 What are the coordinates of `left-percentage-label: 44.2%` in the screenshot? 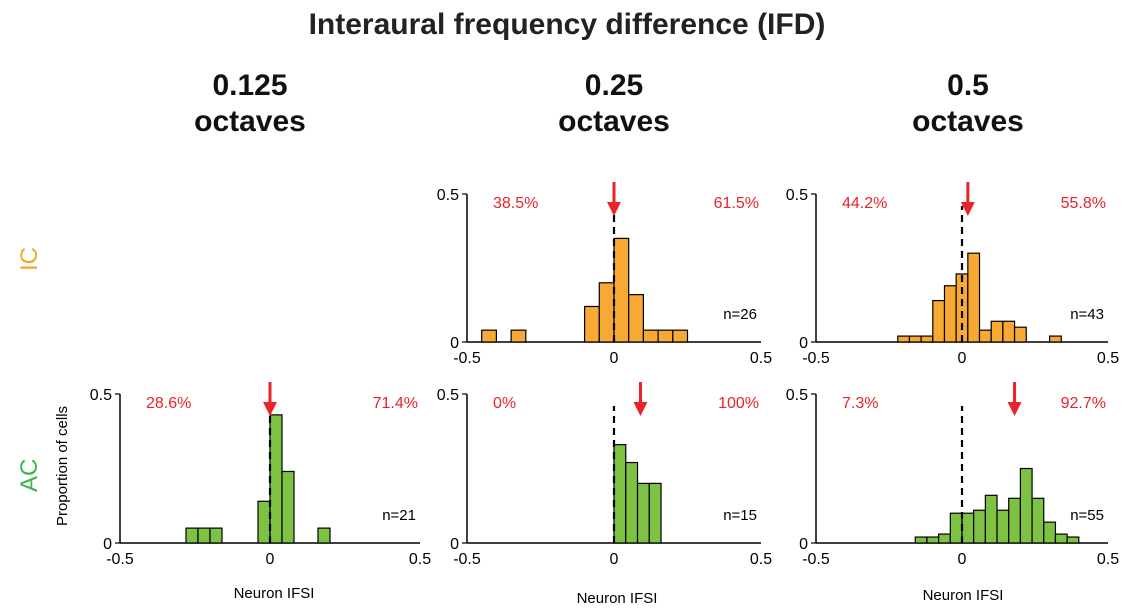 It's located at (864, 203).